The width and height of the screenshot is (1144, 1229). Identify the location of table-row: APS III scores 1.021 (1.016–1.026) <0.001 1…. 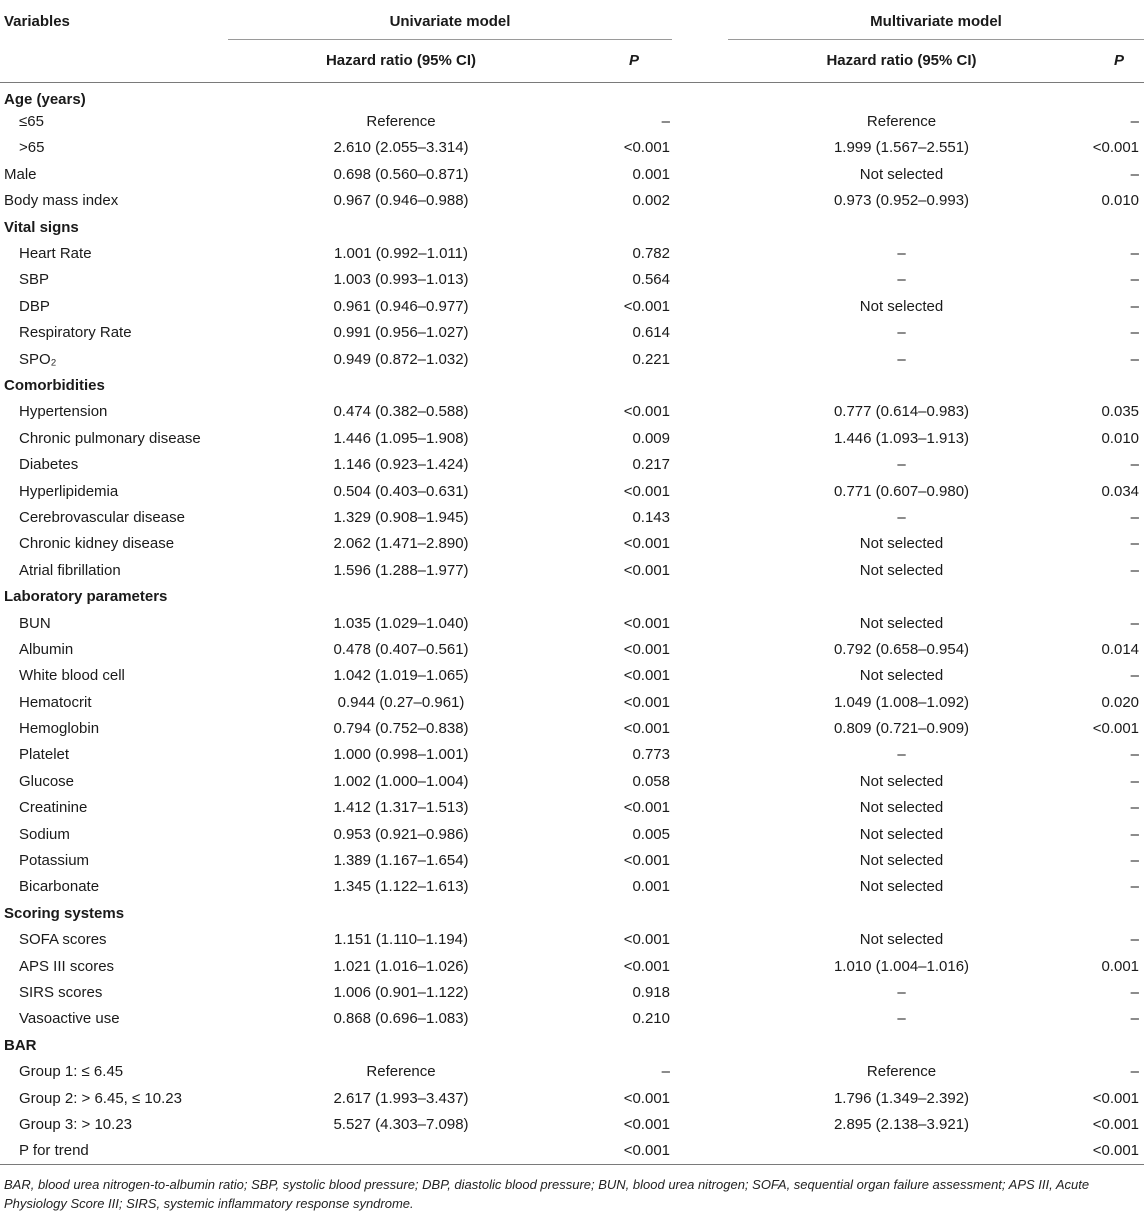
(572, 966).